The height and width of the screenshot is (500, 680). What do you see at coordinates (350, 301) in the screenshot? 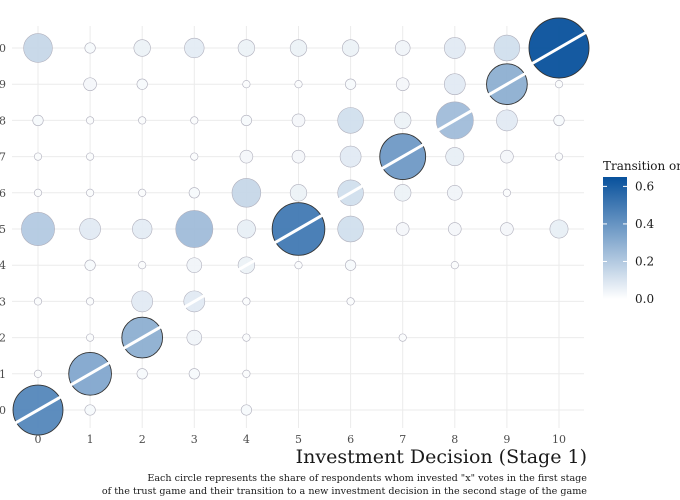
I see `bubble-x6-y3` at bounding box center [350, 301].